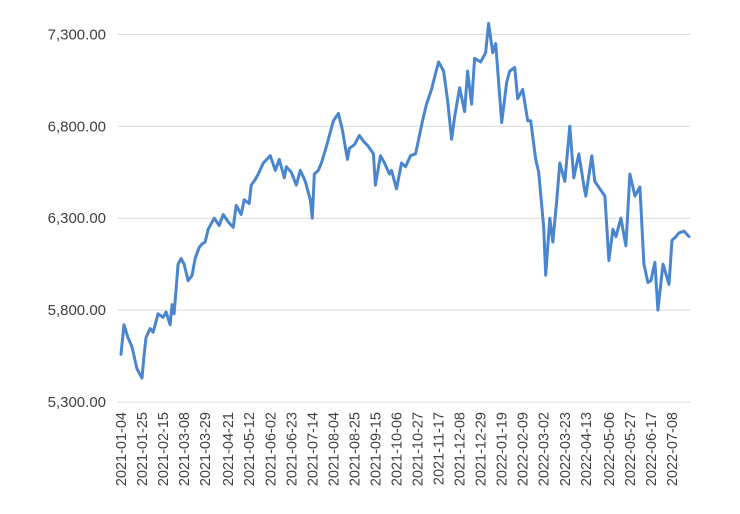 This screenshot has width=740, height=514. I want to click on x-tick-label: 2021-08-25, so click(355, 449).